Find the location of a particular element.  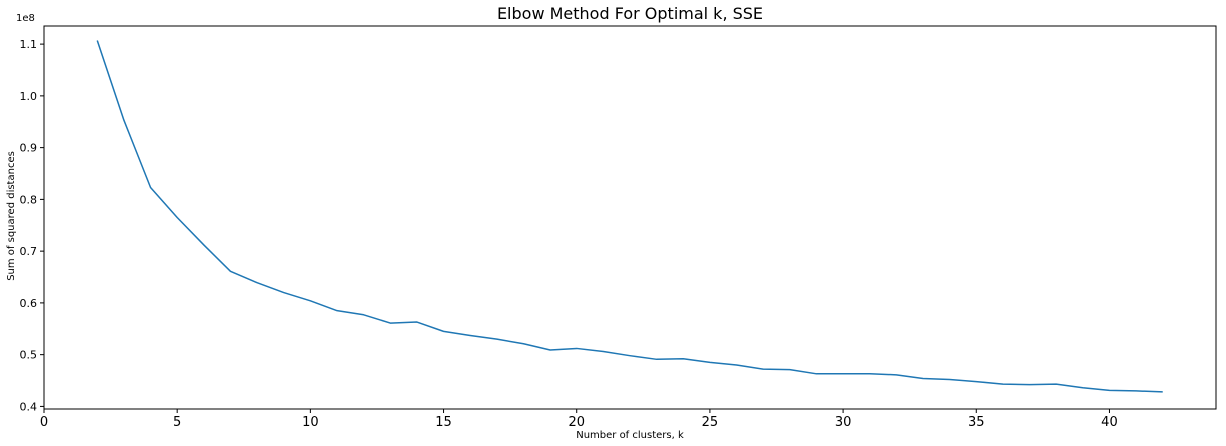

x-tick-label: 35 is located at coordinates (976, 422).